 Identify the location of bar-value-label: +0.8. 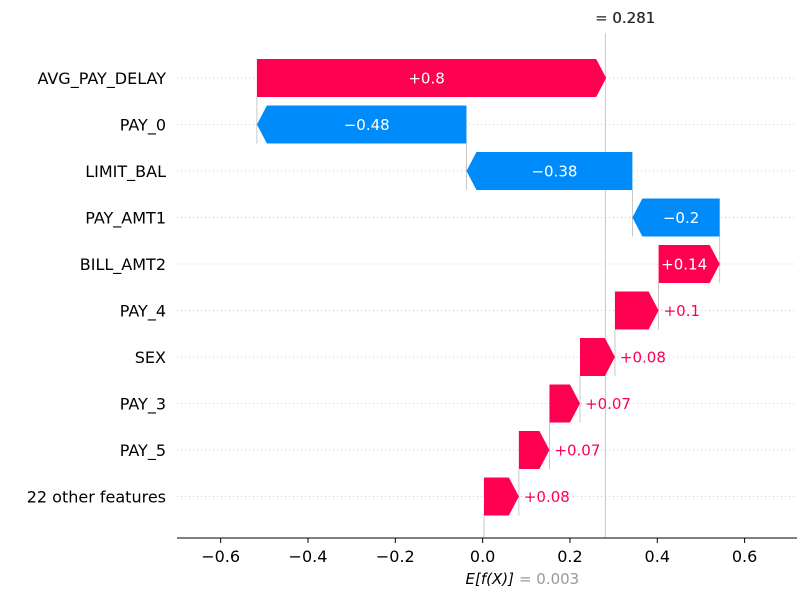
(426, 79).